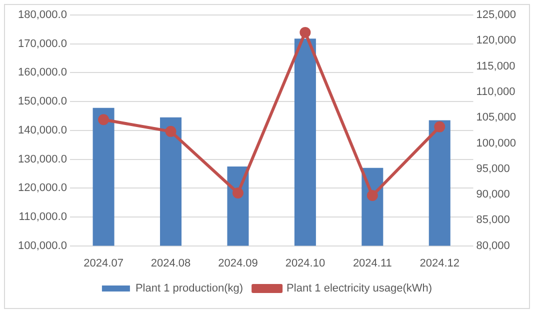 The width and height of the screenshot is (534, 313). I want to click on y2-tick-label: 90,000, so click(493, 194).